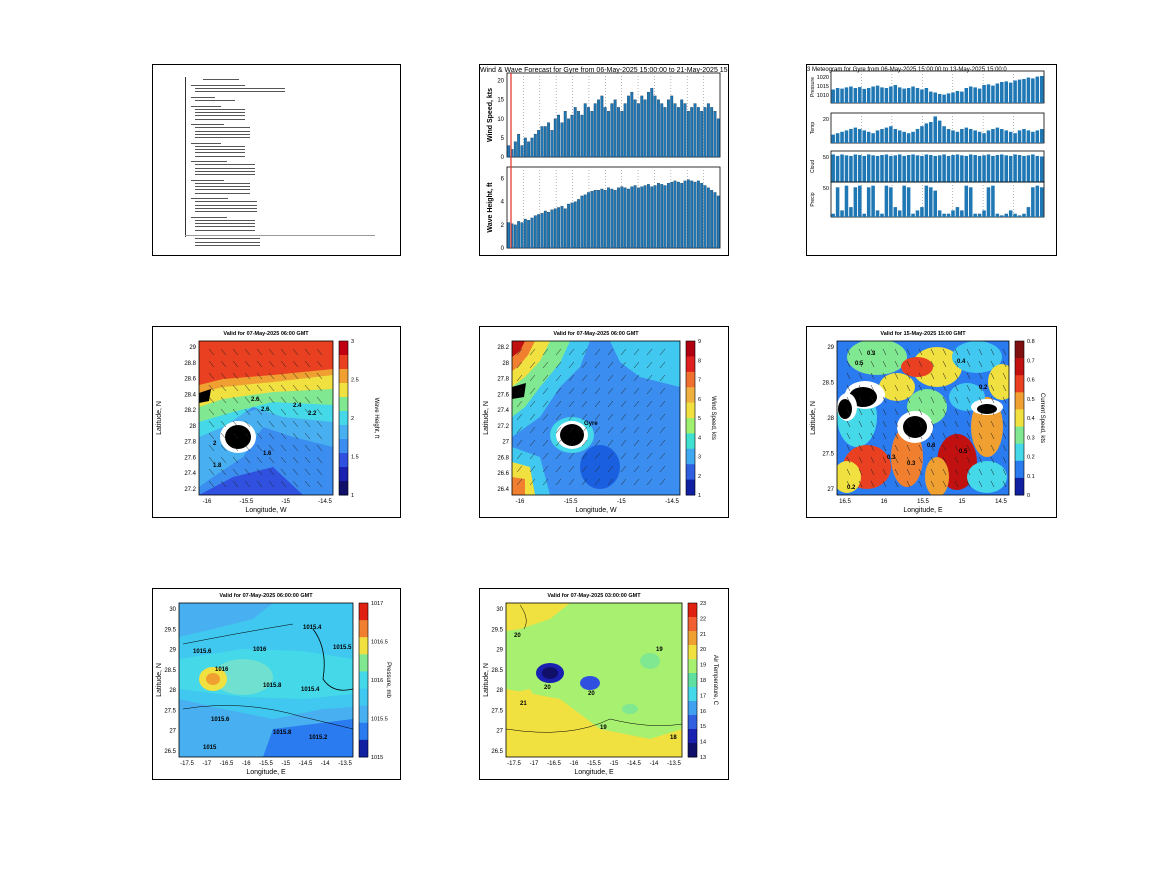 The image size is (1167, 875). Describe the element at coordinates (190, 395) in the screenshot. I see `y-tick-label: 28.4` at that location.